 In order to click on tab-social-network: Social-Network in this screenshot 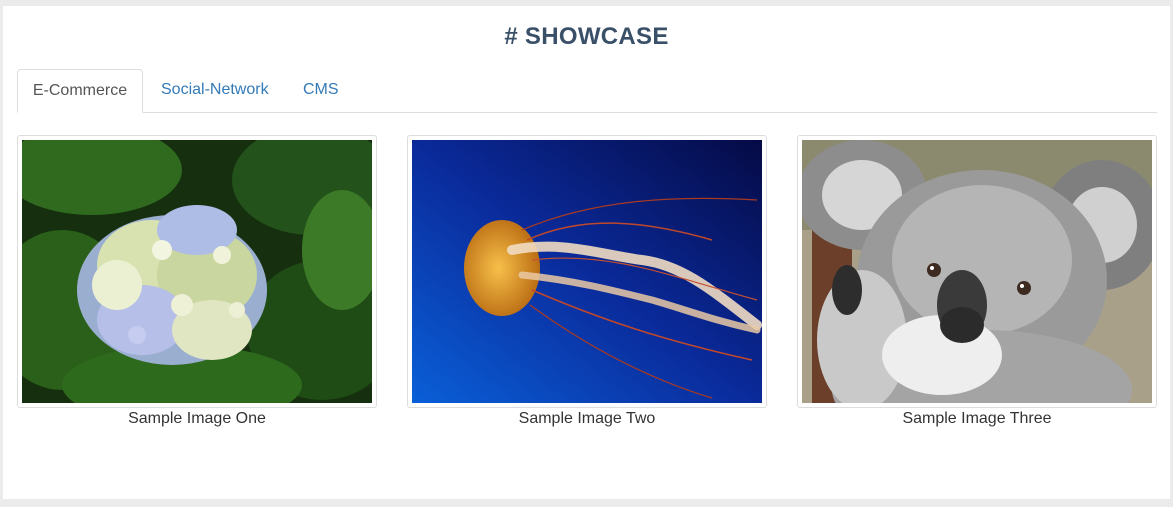, I will do `click(215, 89)`.